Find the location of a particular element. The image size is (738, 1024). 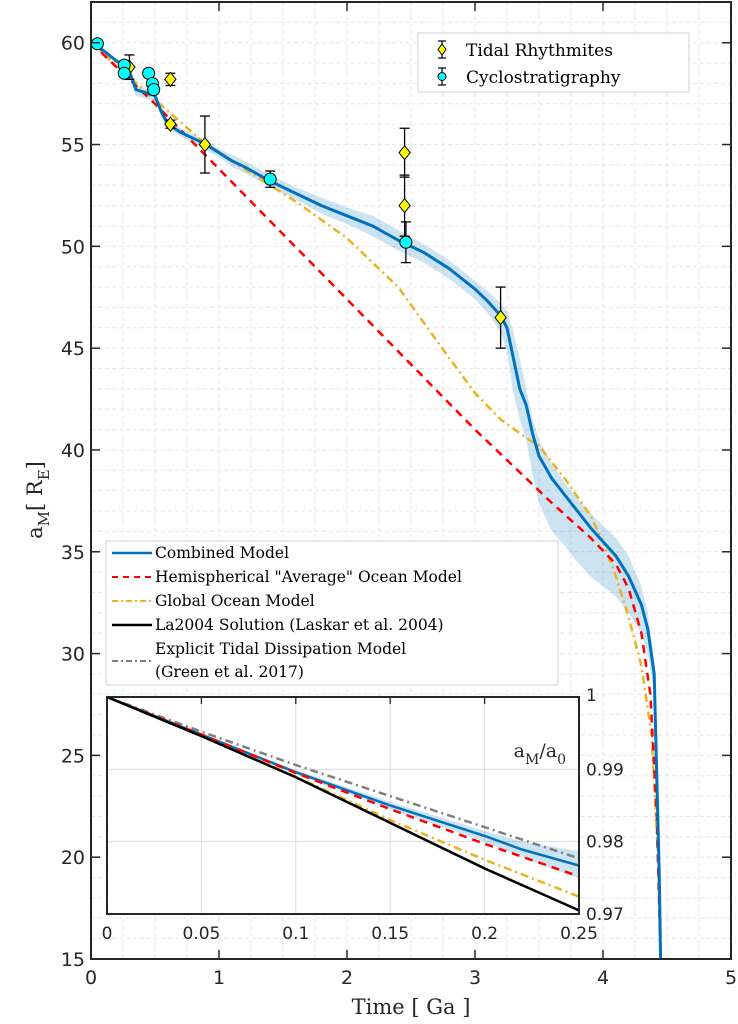

y-label-sub: M is located at coordinates (44, 518).